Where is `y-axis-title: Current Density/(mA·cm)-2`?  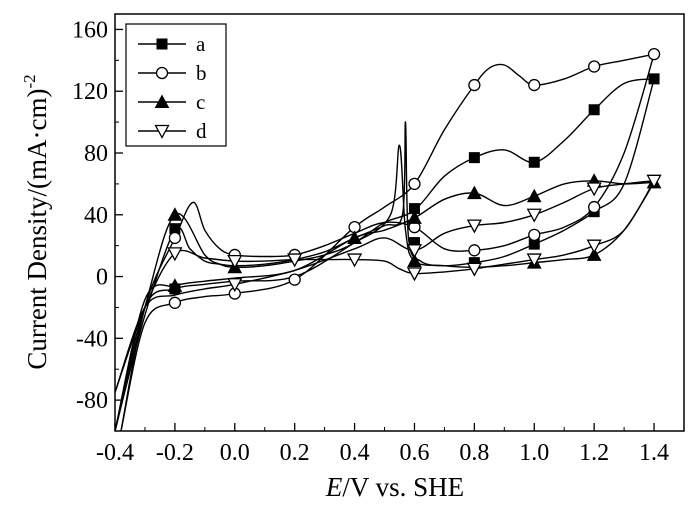 y-axis-title: Current Density/(mA·cm)-2 is located at coordinates (36, 221).